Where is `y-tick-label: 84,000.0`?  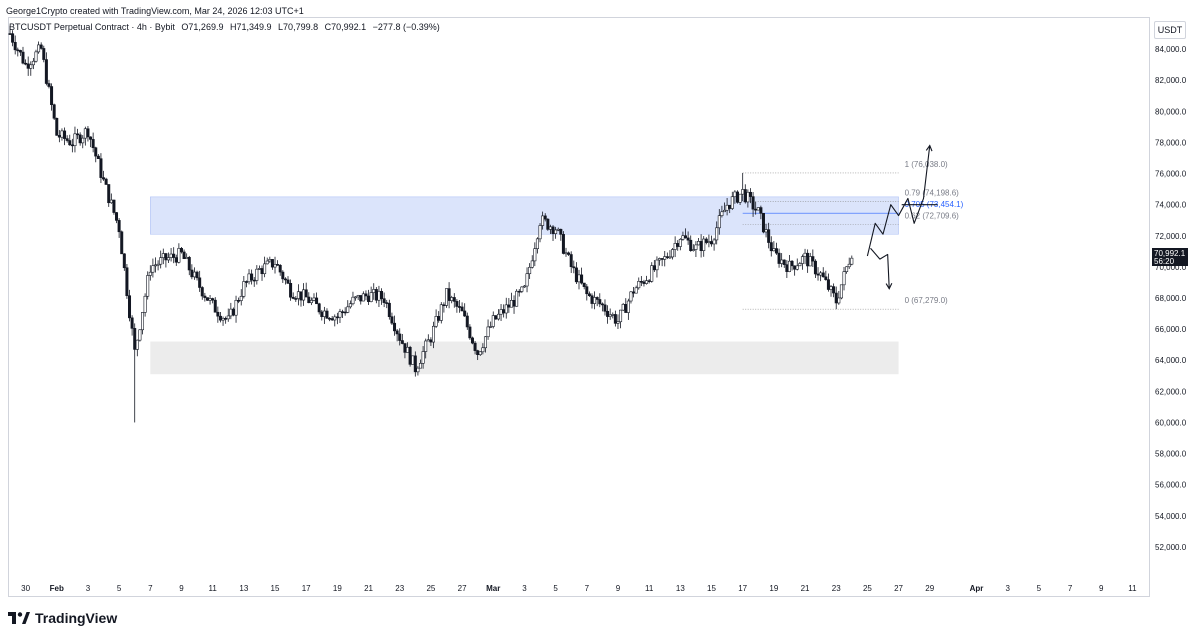
y-tick-label: 84,000.0 is located at coordinates (1171, 49).